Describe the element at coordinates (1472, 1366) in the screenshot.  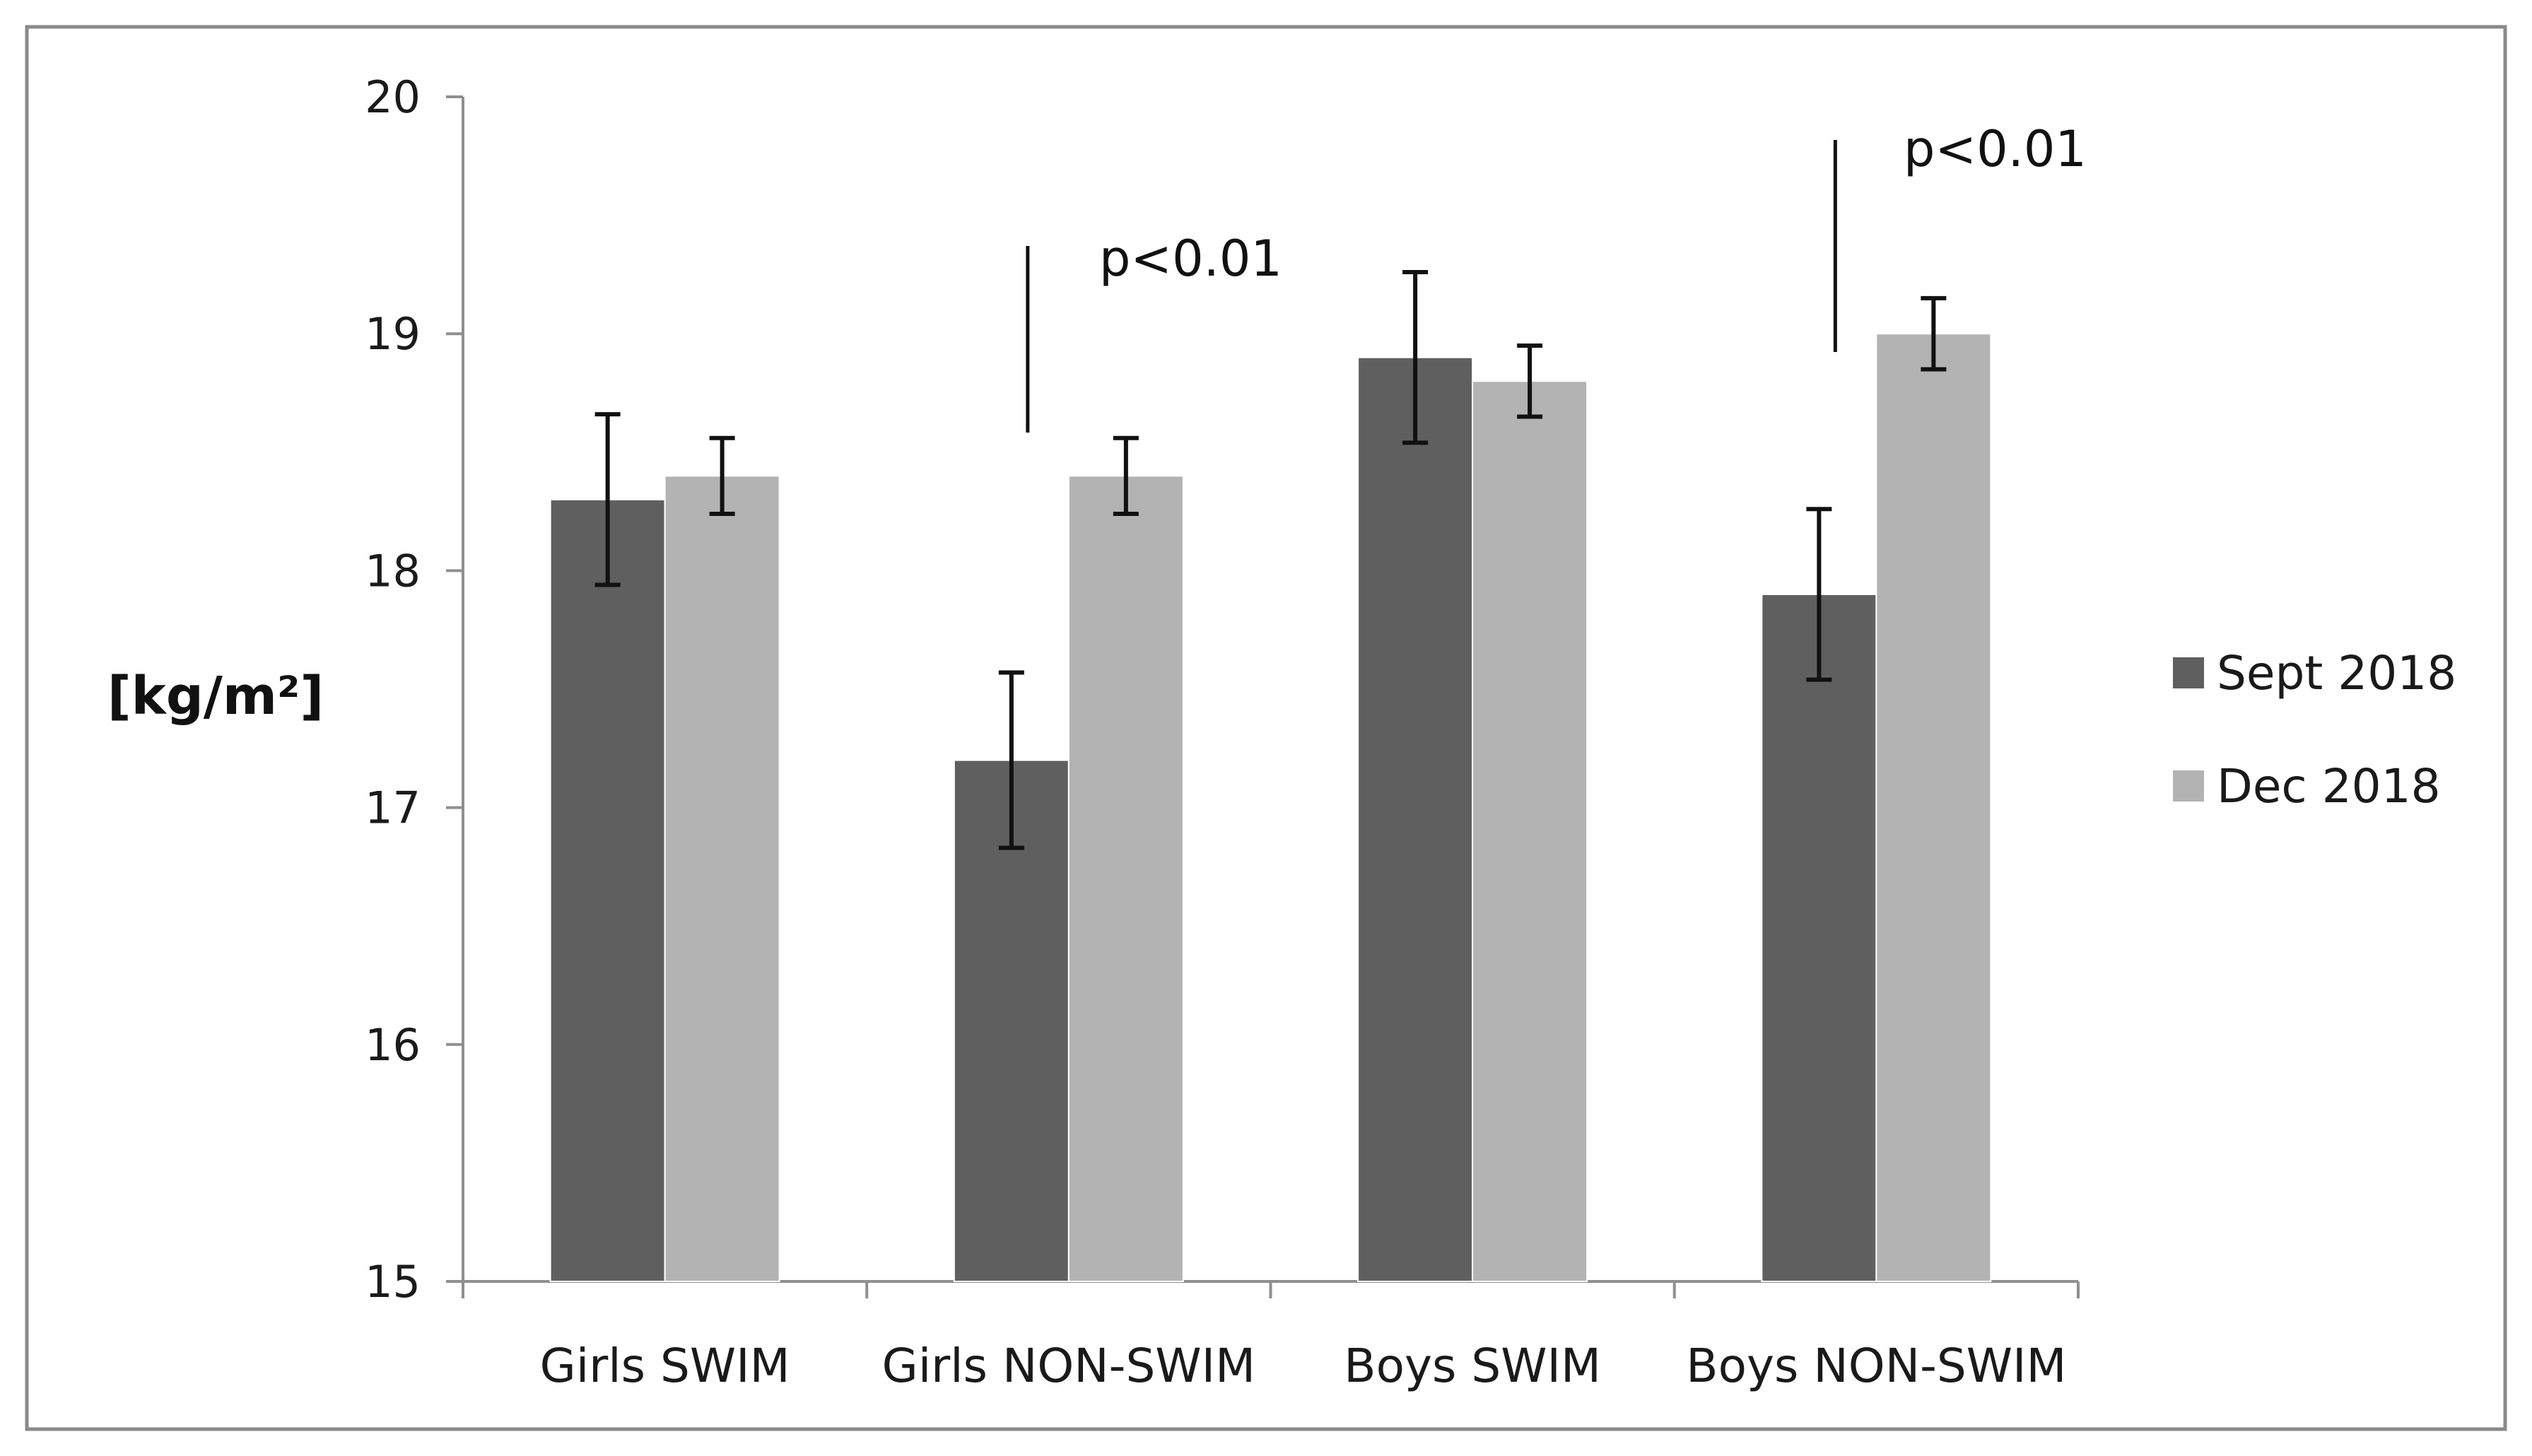
I see `x-tick-label-boys-swim: Boys SWIM` at that location.